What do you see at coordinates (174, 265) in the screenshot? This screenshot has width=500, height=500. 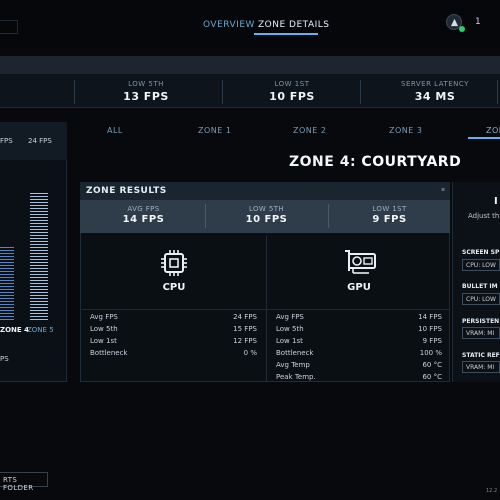 I see `cpu-chip-icon` at bounding box center [174, 265].